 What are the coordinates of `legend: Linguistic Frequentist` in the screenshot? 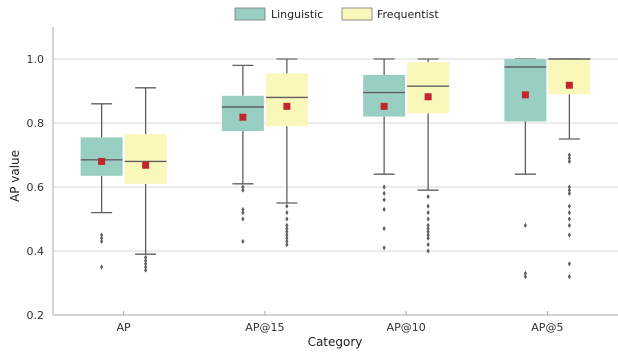 It's located at (336, 14).